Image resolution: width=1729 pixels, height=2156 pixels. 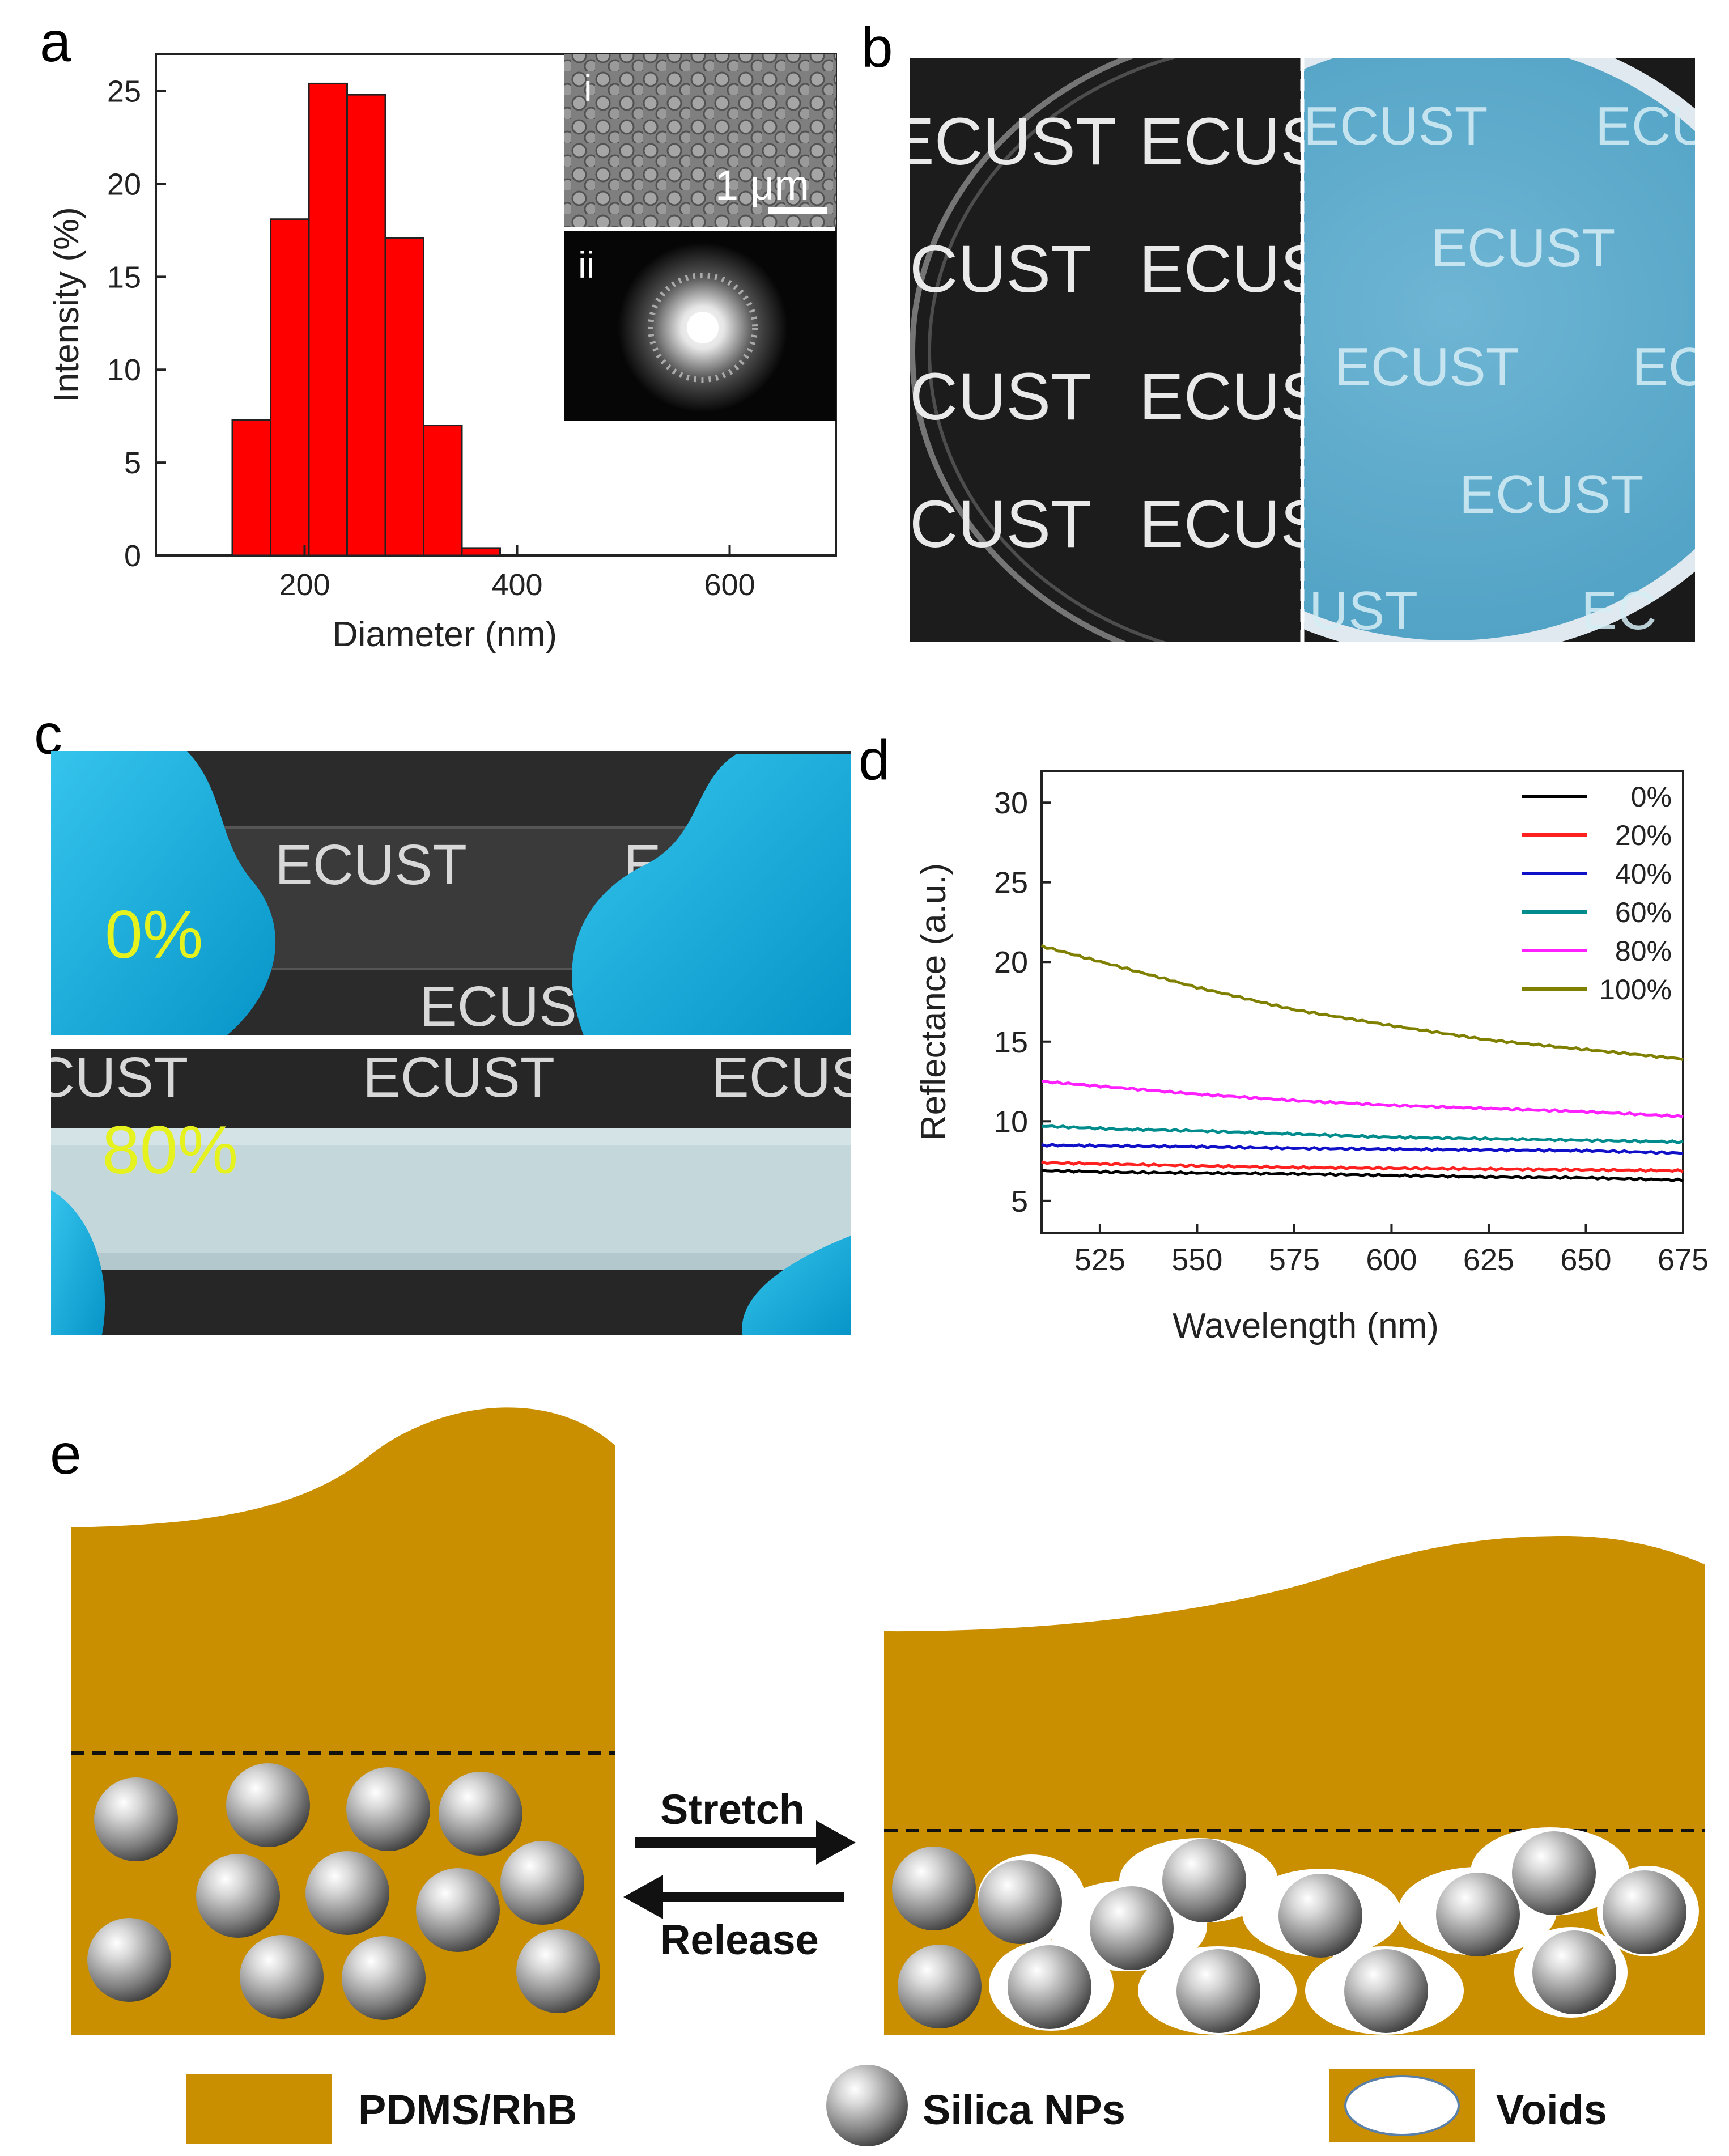 What do you see at coordinates (445, 635) in the screenshot?
I see `x-axis-label: Diameter (nm)` at bounding box center [445, 635].